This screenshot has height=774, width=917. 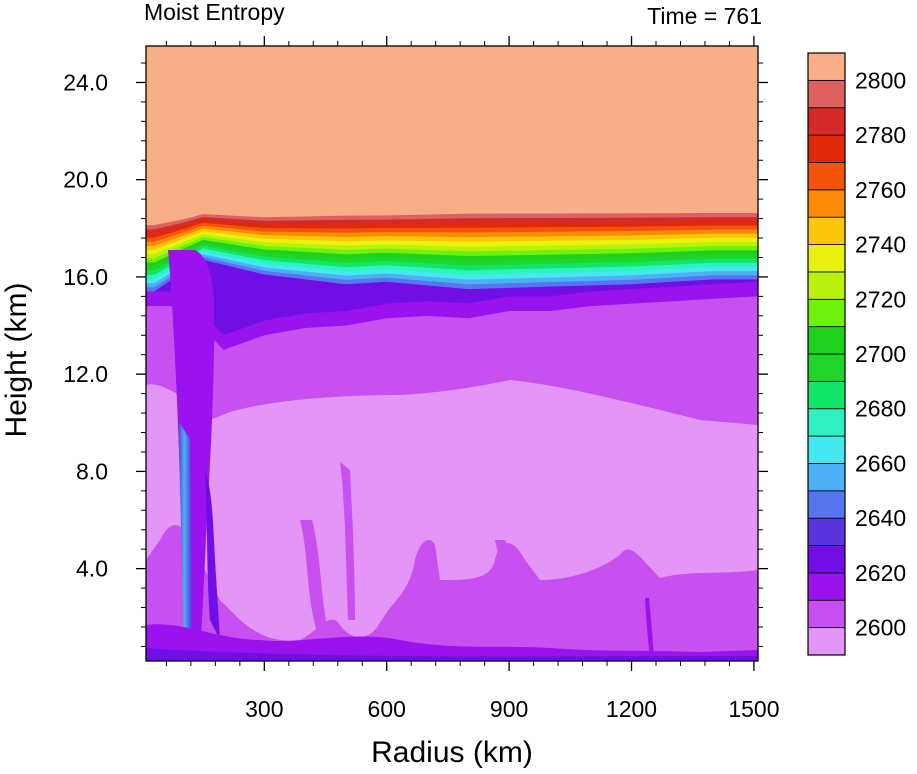 I want to click on inner-plume, so click(x=212, y=555).